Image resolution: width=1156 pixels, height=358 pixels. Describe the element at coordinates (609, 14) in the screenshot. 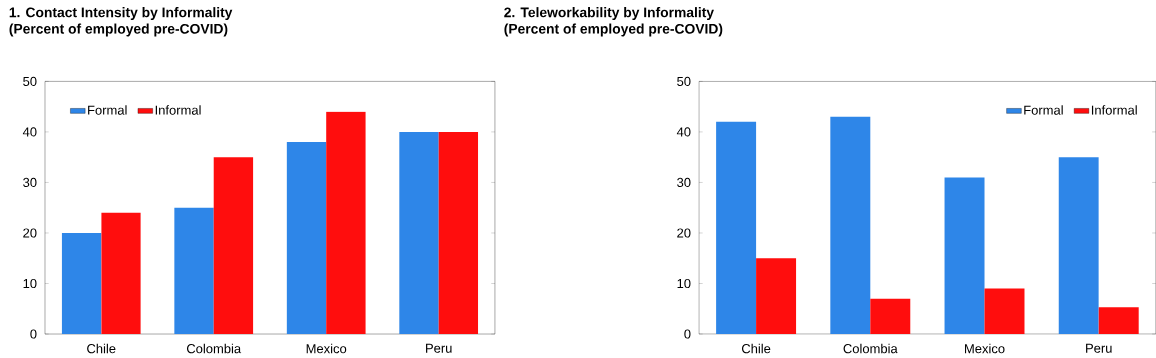

I see `chart-title: 2. Teleworkability by Informality` at that location.